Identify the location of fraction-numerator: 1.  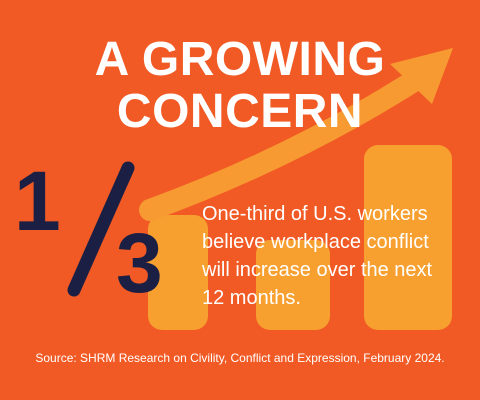
(37, 203).